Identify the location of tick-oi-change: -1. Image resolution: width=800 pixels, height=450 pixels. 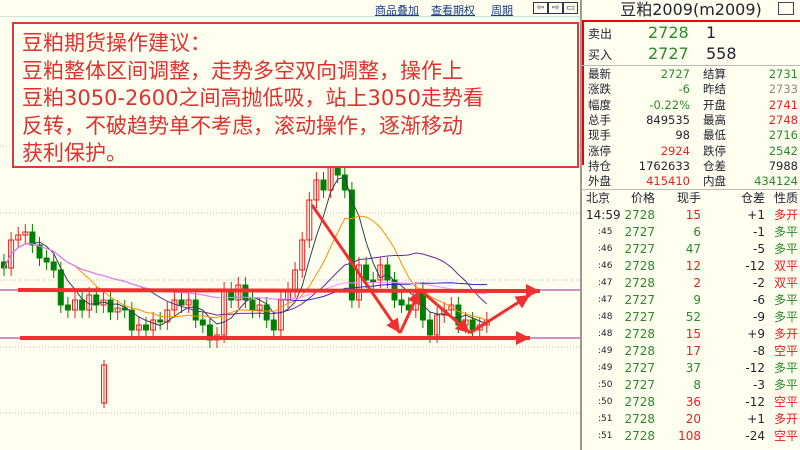
(759, 232).